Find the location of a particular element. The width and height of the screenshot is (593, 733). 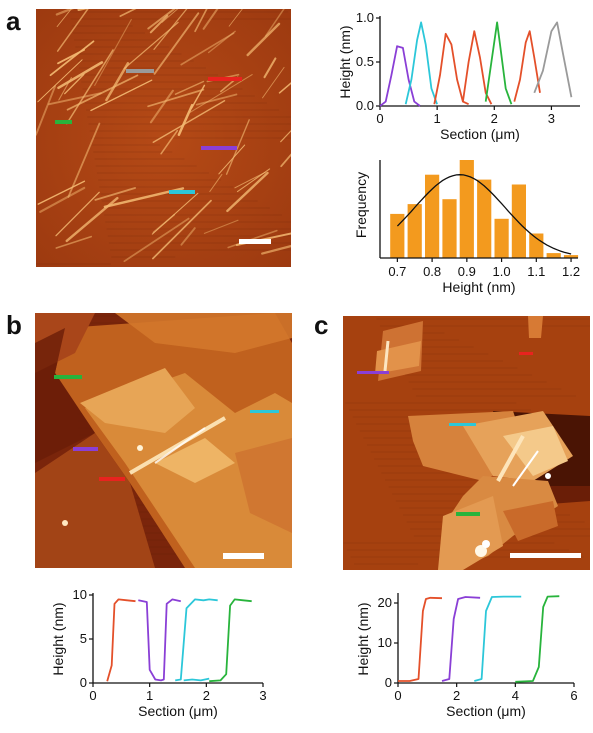

gaussian-fit-curve is located at coordinates (484, 214).